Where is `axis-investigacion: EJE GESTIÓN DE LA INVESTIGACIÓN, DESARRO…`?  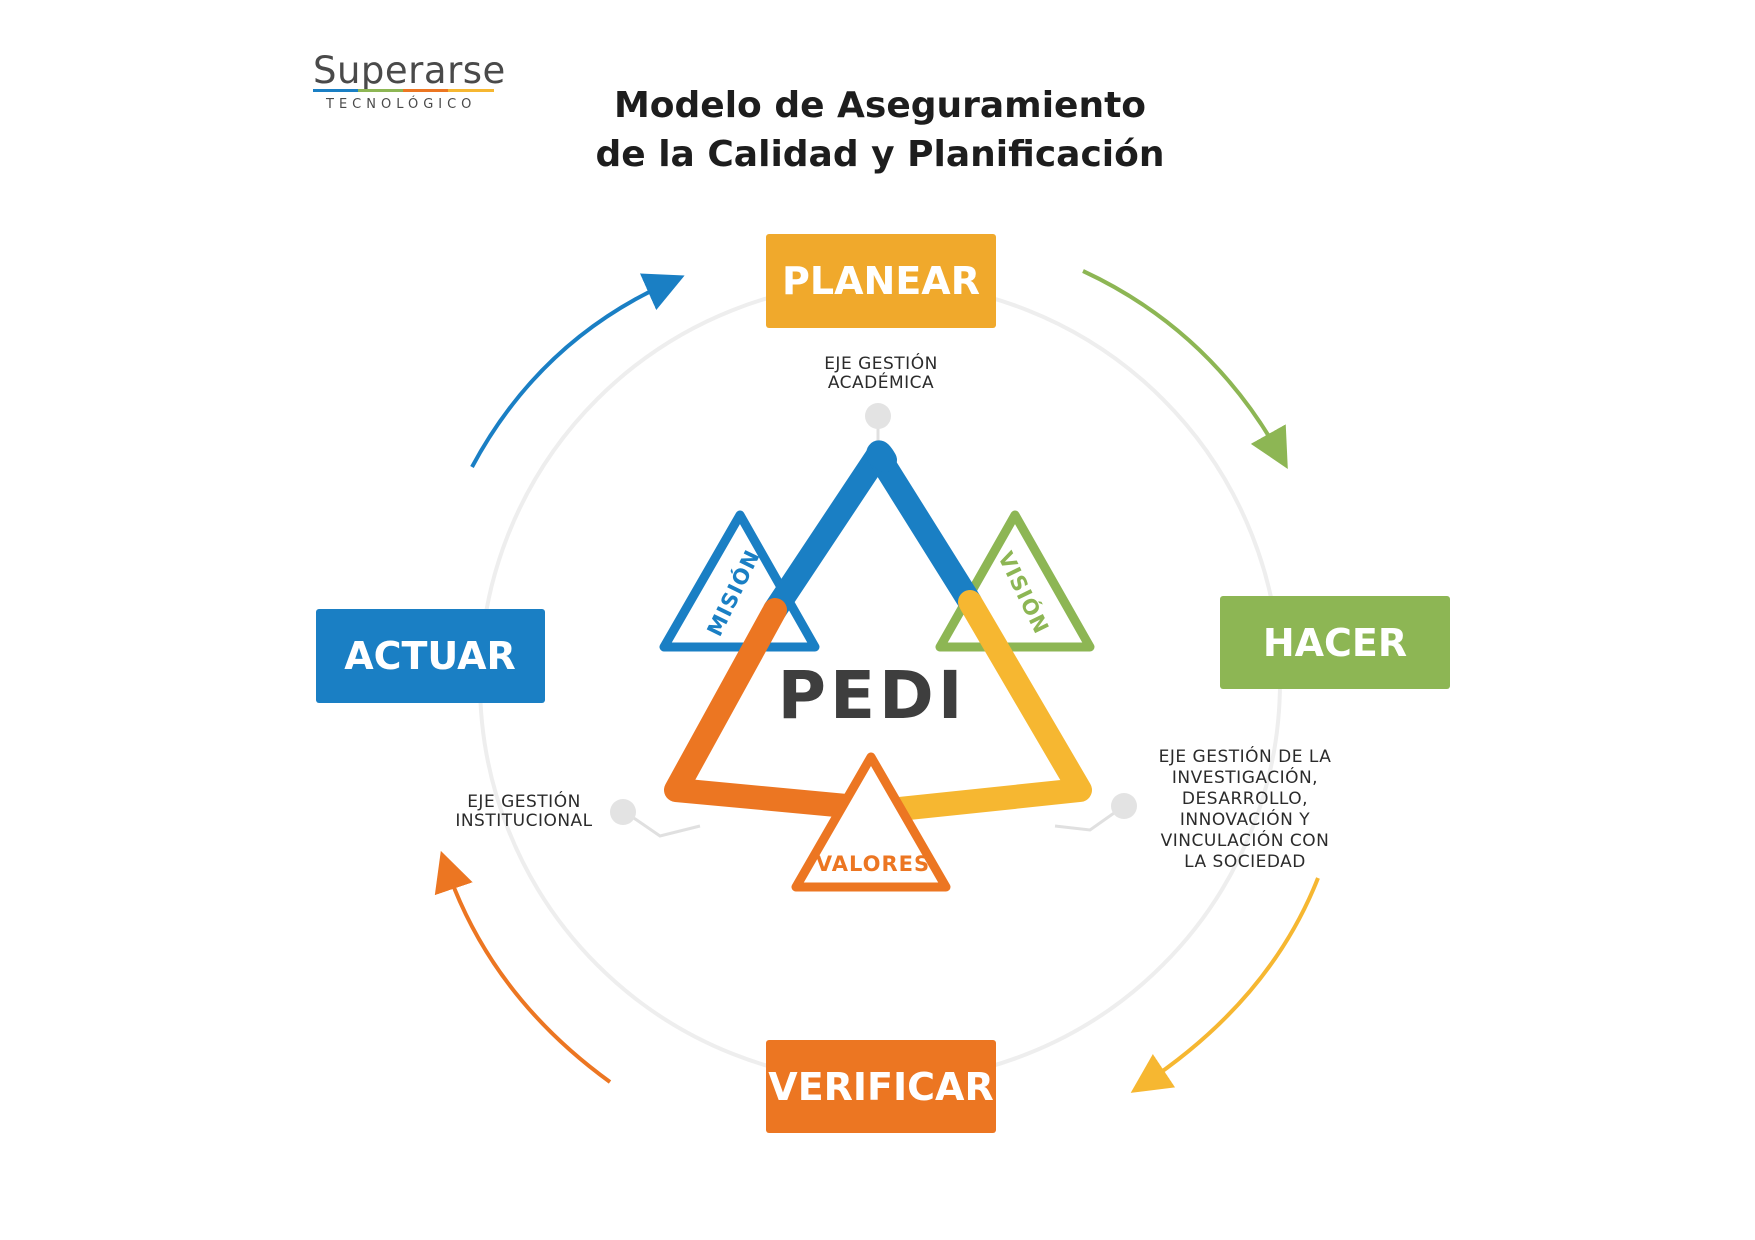 axis-investigacion: EJE GESTIÓN DE LA INVESTIGACIÓN, DESARRO… is located at coordinates (1245, 808).